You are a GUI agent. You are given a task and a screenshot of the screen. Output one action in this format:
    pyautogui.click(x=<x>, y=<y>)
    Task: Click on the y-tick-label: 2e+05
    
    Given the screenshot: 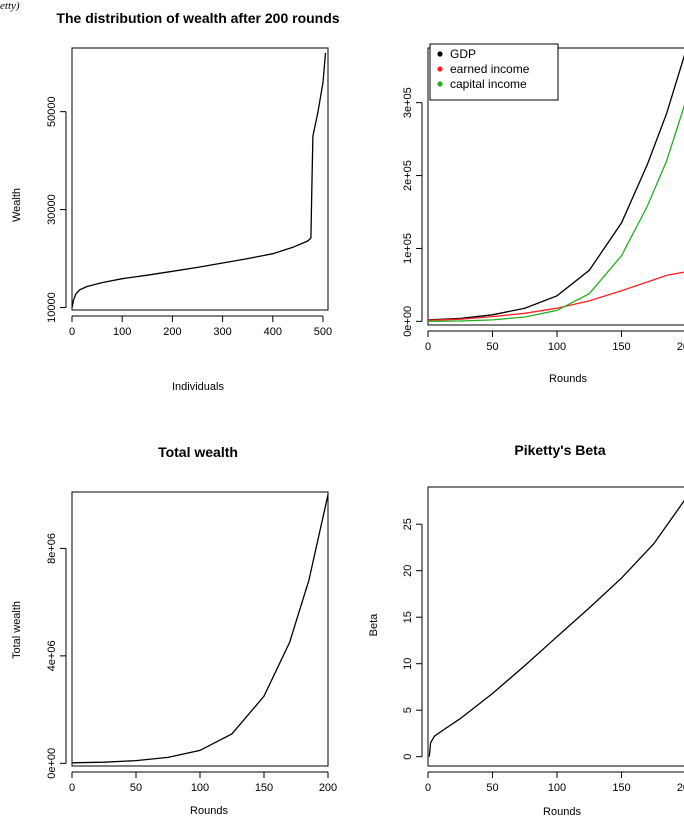 What is the action you would take?
    pyautogui.click(x=408, y=175)
    